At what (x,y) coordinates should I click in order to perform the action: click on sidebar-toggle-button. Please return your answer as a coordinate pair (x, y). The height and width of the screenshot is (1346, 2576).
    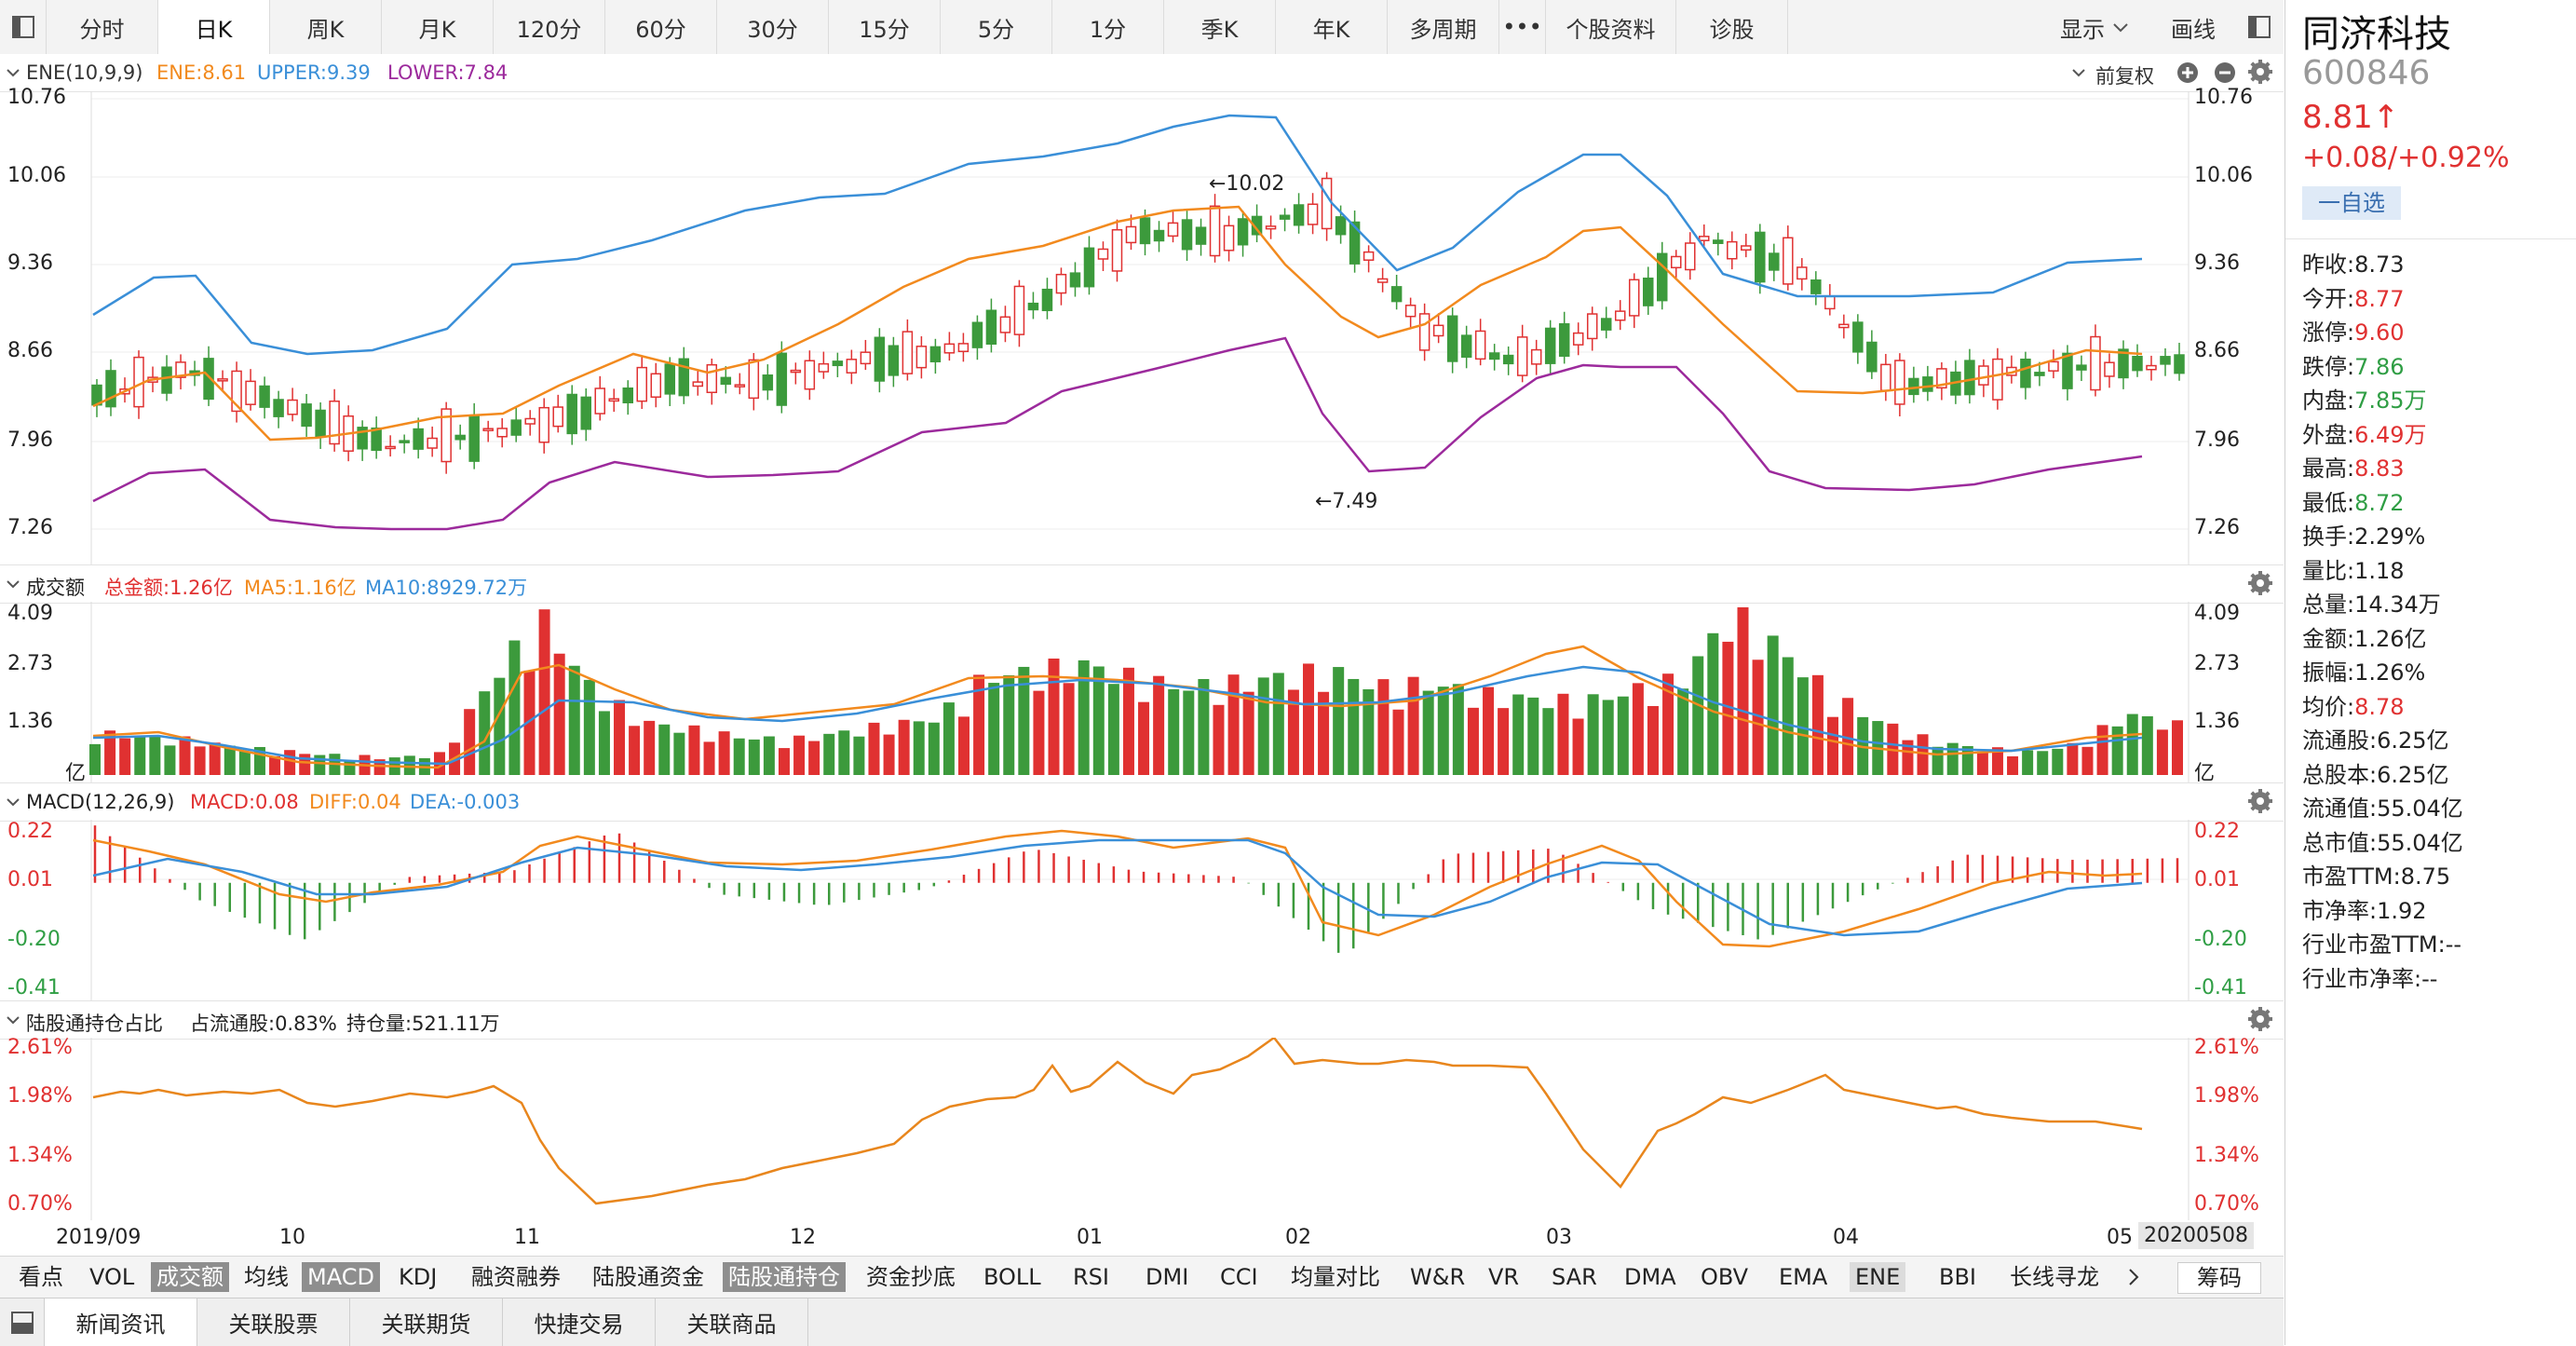
    Looking at the image, I should click on (23, 27).